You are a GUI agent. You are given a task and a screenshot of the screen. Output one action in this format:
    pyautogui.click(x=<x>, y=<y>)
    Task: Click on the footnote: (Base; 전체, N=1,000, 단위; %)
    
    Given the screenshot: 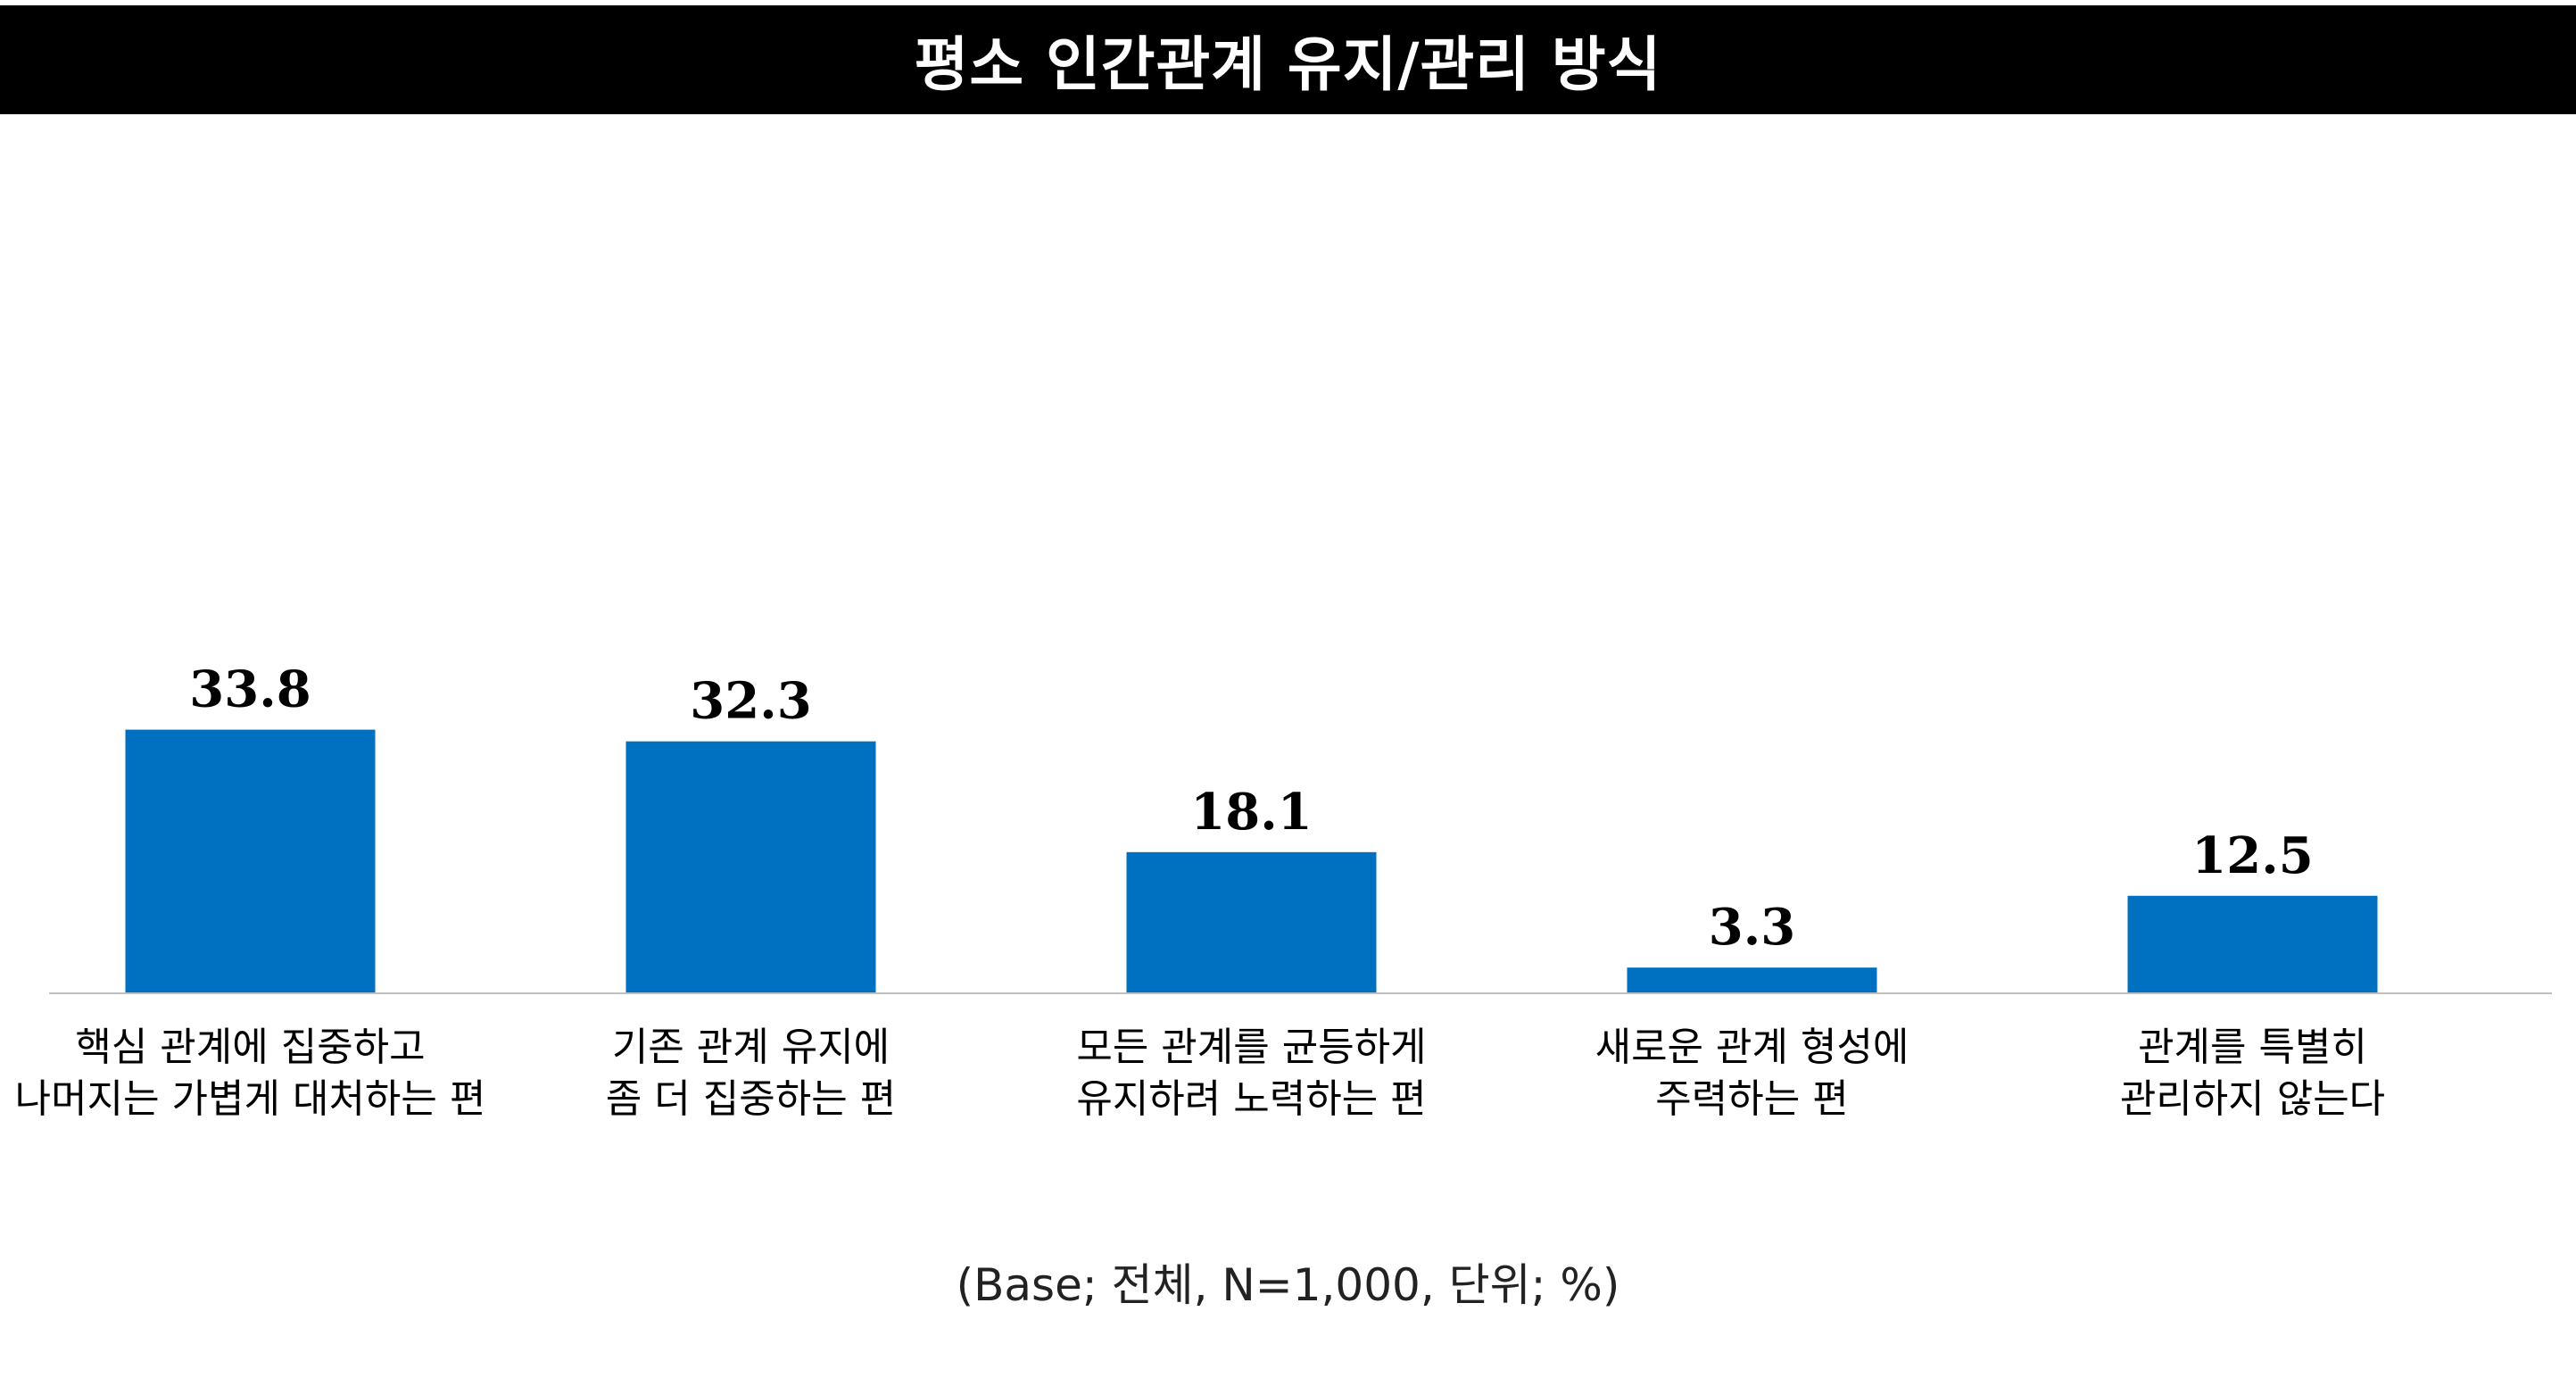 What is the action you would take?
    pyautogui.click(x=1288, y=1285)
    